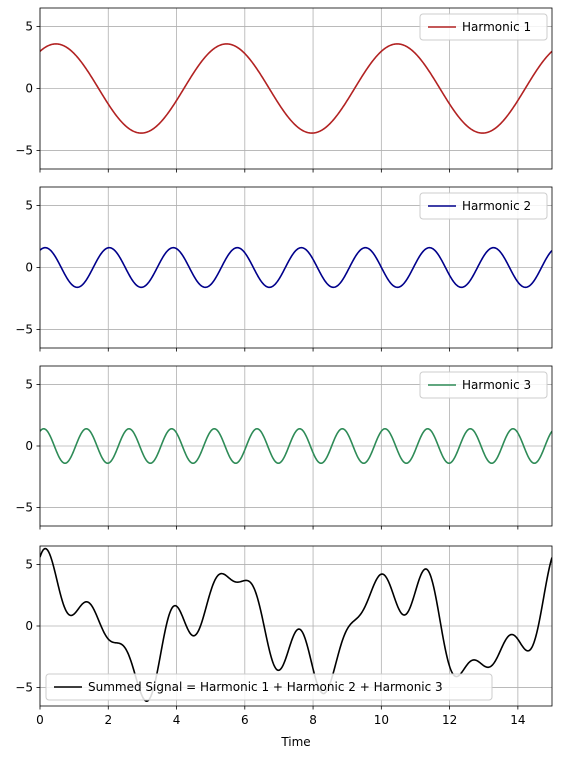 The image size is (562, 758). Describe the element at coordinates (245, 720) in the screenshot. I see `x-tick-label: 6` at that location.